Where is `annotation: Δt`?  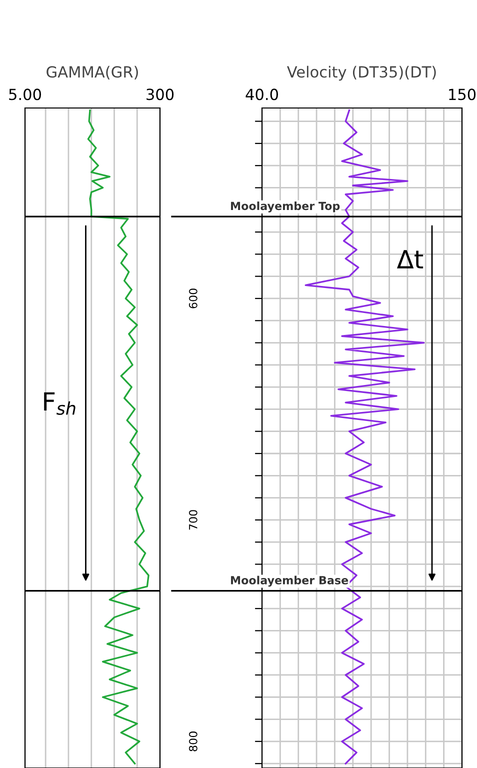
annotation: Δt is located at coordinates (410, 259).